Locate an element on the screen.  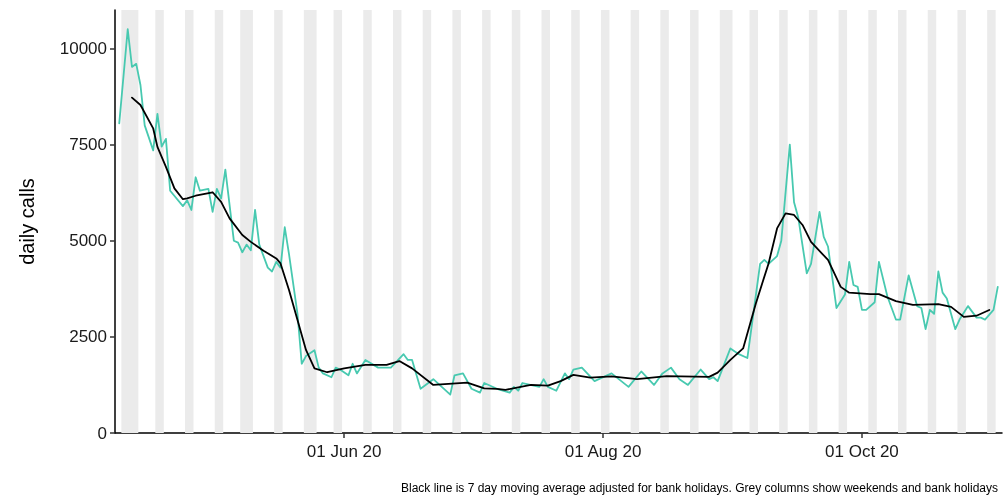
x-tick-label: 01 Jun 20 is located at coordinates (344, 451).